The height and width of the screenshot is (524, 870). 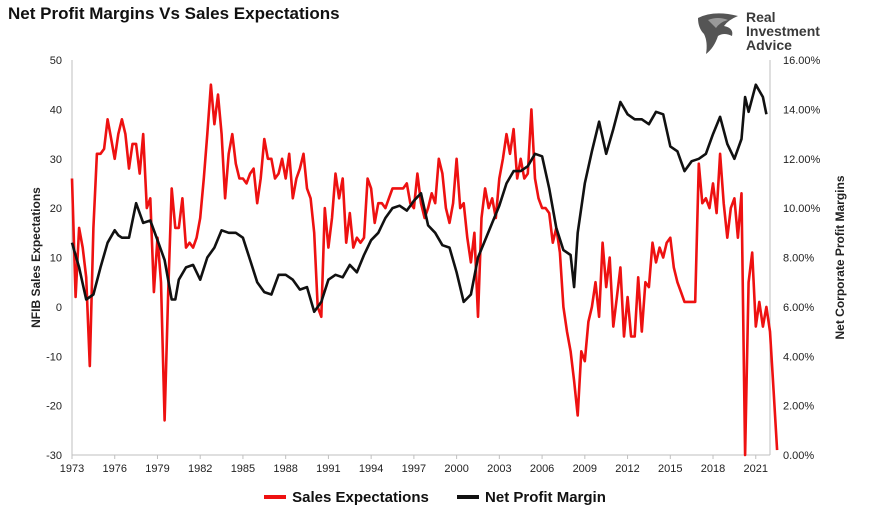 I want to click on legend-item-sales: Sales Expectations, so click(x=346, y=497).